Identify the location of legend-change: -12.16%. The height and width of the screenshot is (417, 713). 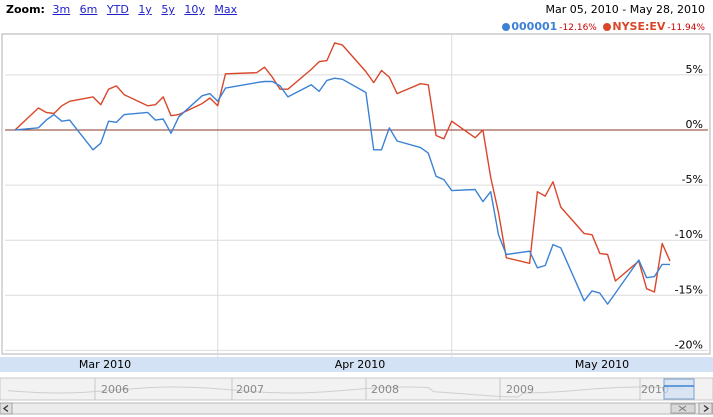
(578, 28).